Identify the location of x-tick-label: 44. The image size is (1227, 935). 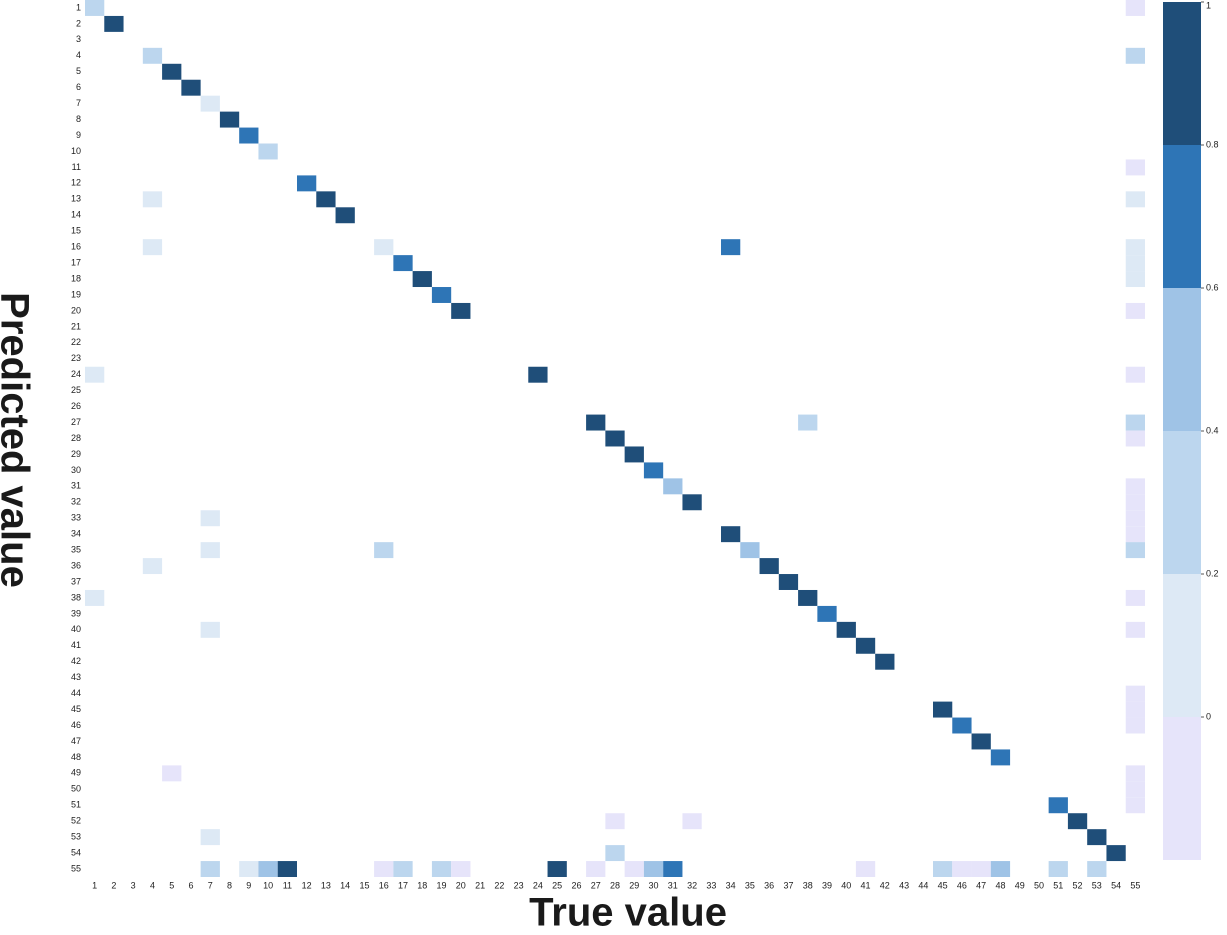
(923, 885).